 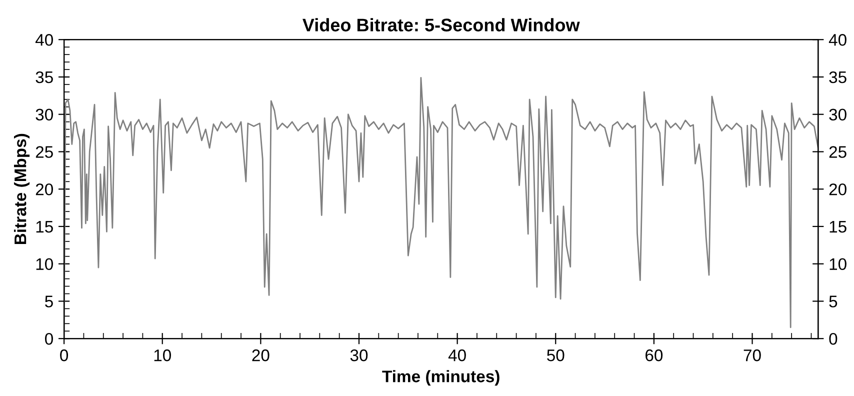 What do you see at coordinates (833, 302) in the screenshot?
I see `y2-tick-label: 5` at bounding box center [833, 302].